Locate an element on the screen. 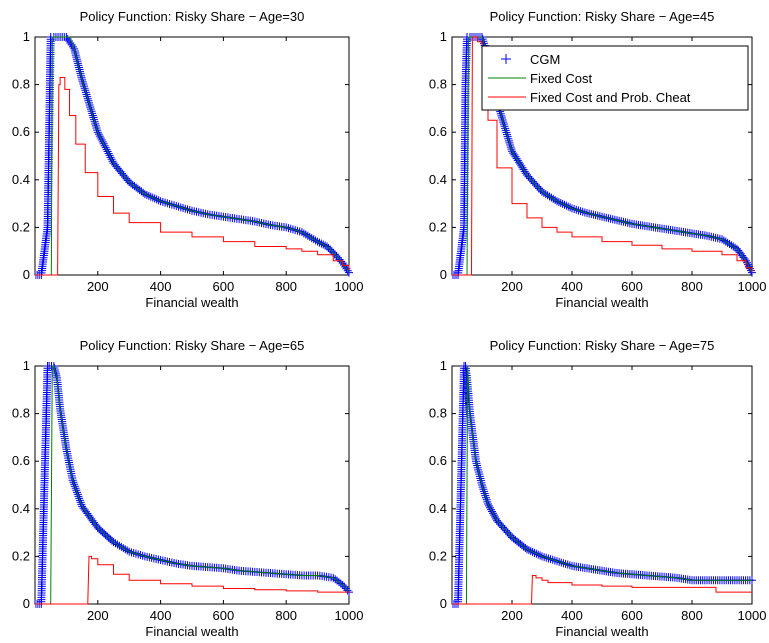 The image size is (769, 643). legend-label: CGM is located at coordinates (545, 59).